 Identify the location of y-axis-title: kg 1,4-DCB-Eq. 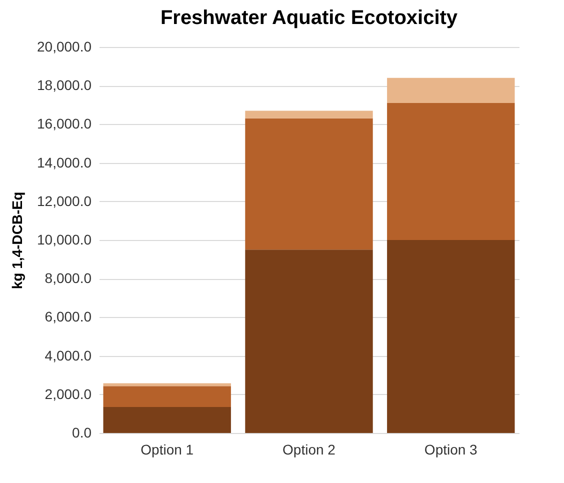
(17, 241).